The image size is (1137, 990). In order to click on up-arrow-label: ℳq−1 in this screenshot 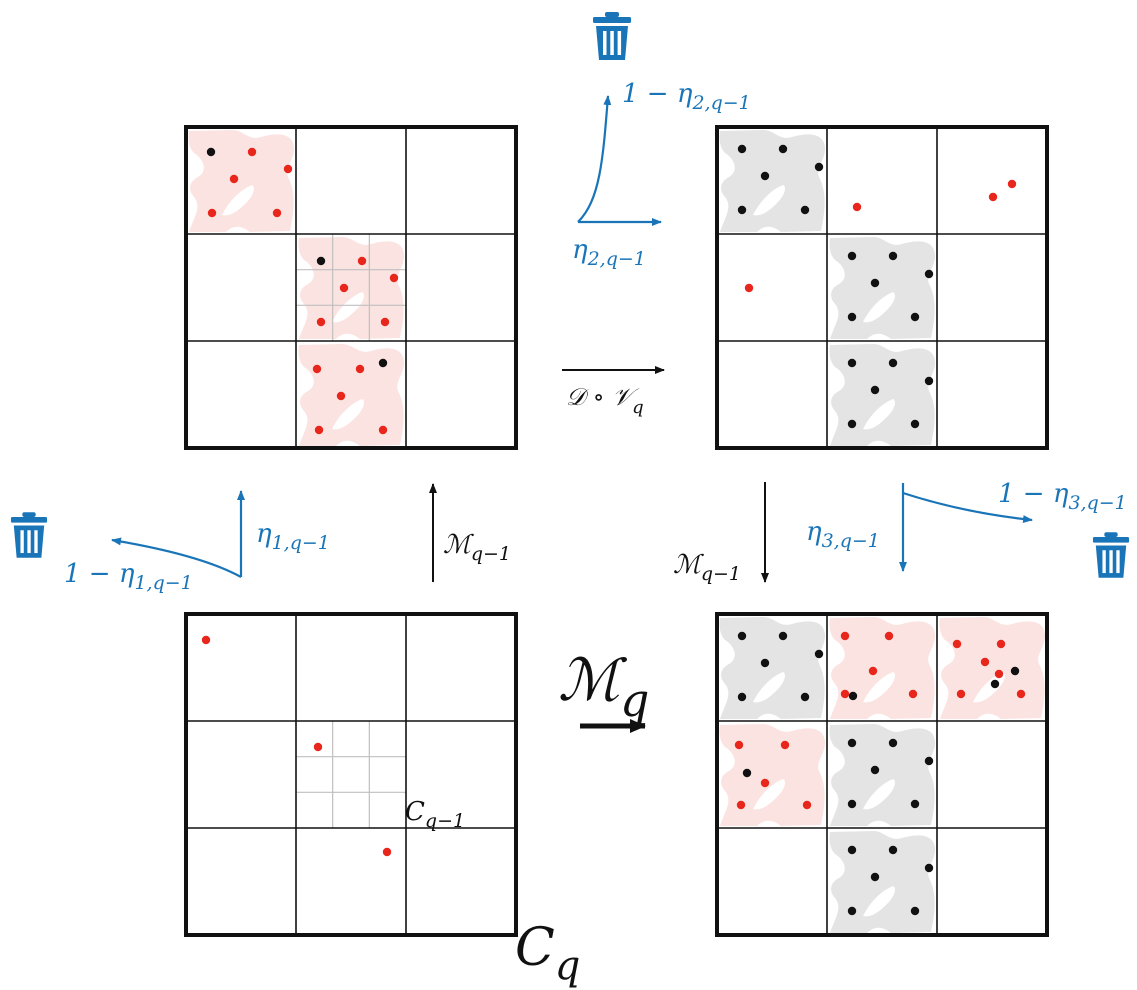, I will do `click(477, 547)`.